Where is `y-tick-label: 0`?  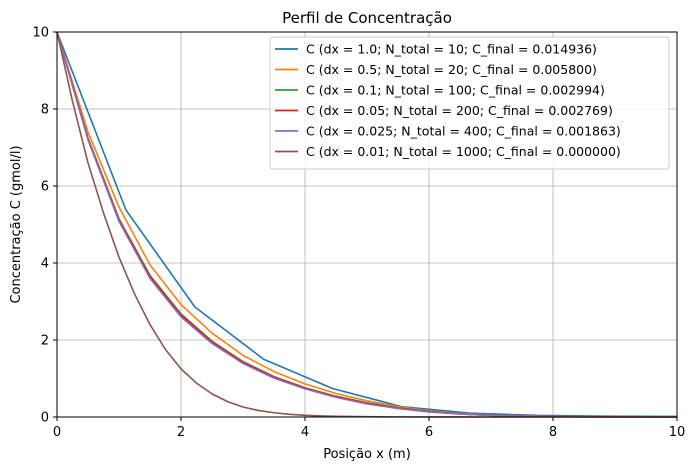
y-tick-label: 0 is located at coordinates (45, 418).